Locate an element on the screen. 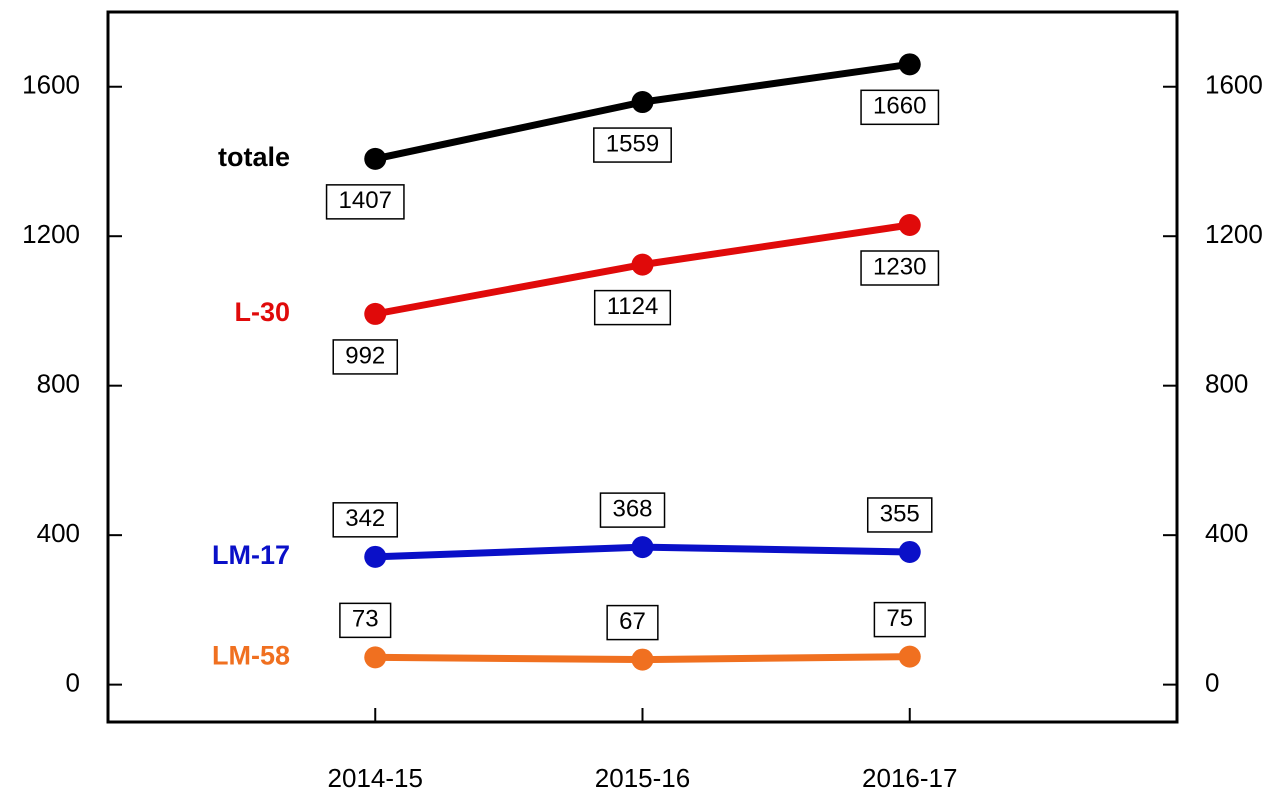 The height and width of the screenshot is (798, 1283). data-label: 1124 is located at coordinates (633, 306).